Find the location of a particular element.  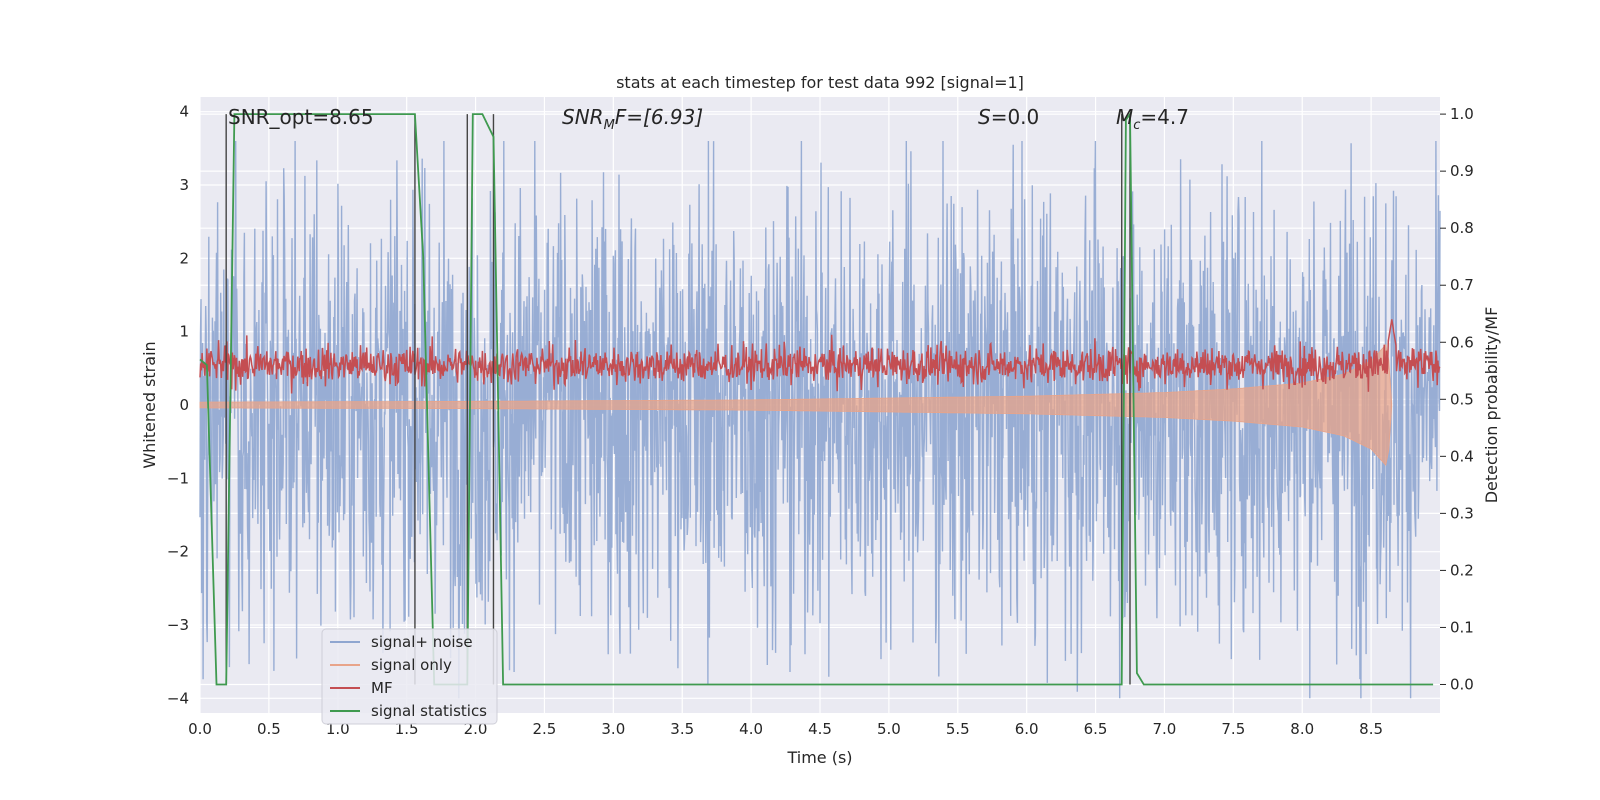

x-tick-label: 7.0 is located at coordinates (1165, 729).